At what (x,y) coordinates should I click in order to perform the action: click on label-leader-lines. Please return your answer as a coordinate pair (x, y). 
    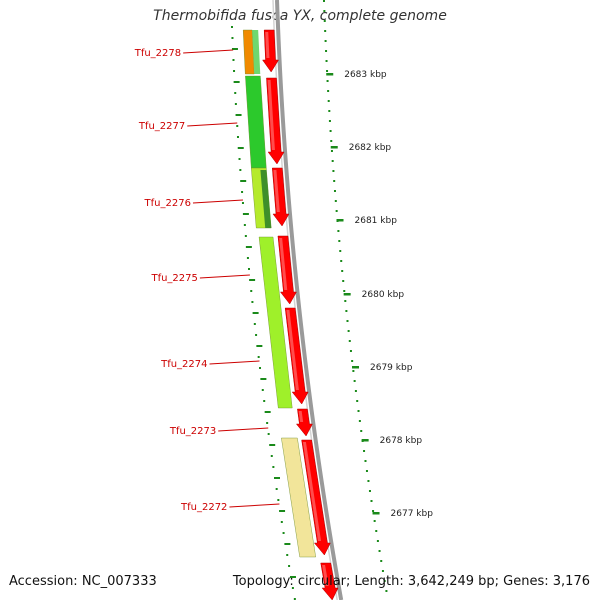
    Looking at the image, I should click on (231, 278).